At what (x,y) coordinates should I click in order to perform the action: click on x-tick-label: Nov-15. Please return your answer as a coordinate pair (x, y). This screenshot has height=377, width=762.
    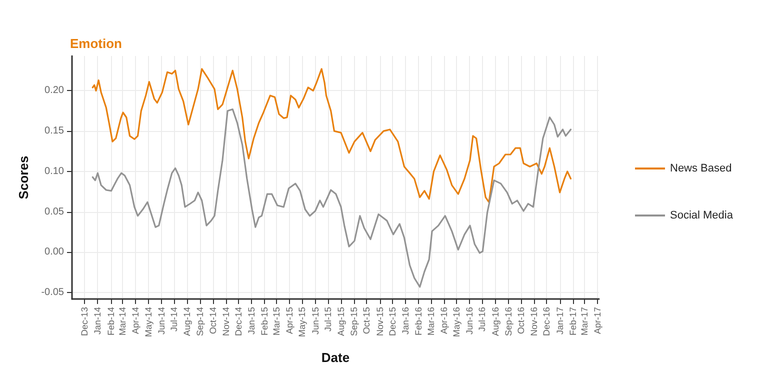
    Looking at the image, I should click on (379, 321).